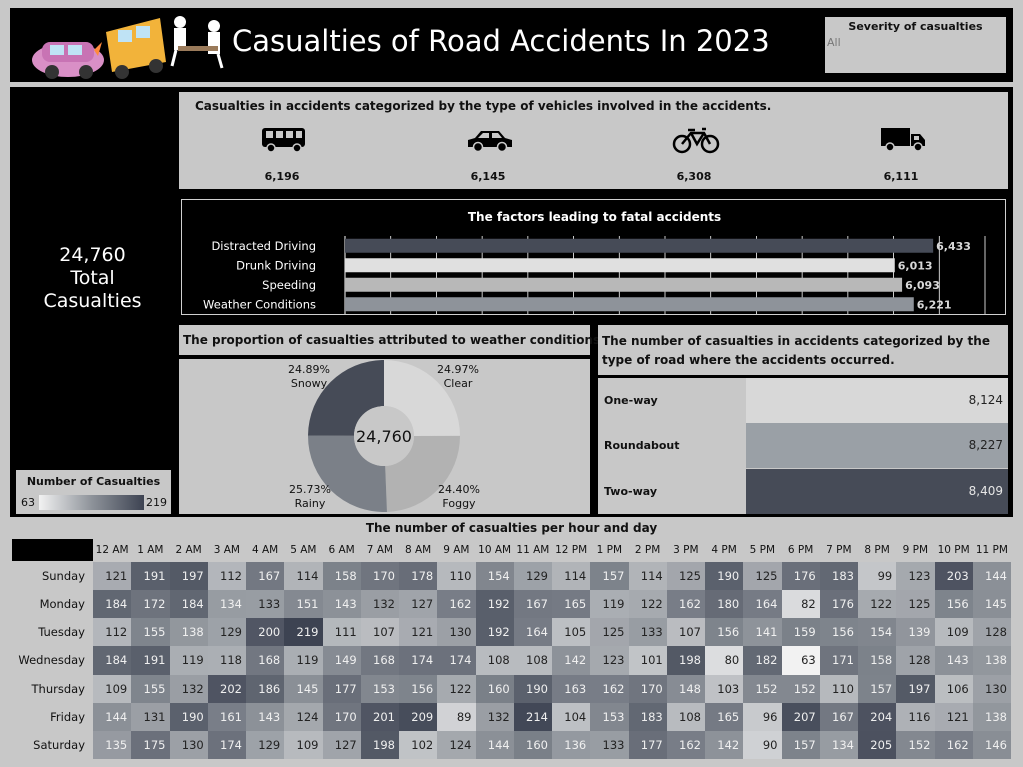  I want to click on heatmap-cell: 168, so click(379, 660).